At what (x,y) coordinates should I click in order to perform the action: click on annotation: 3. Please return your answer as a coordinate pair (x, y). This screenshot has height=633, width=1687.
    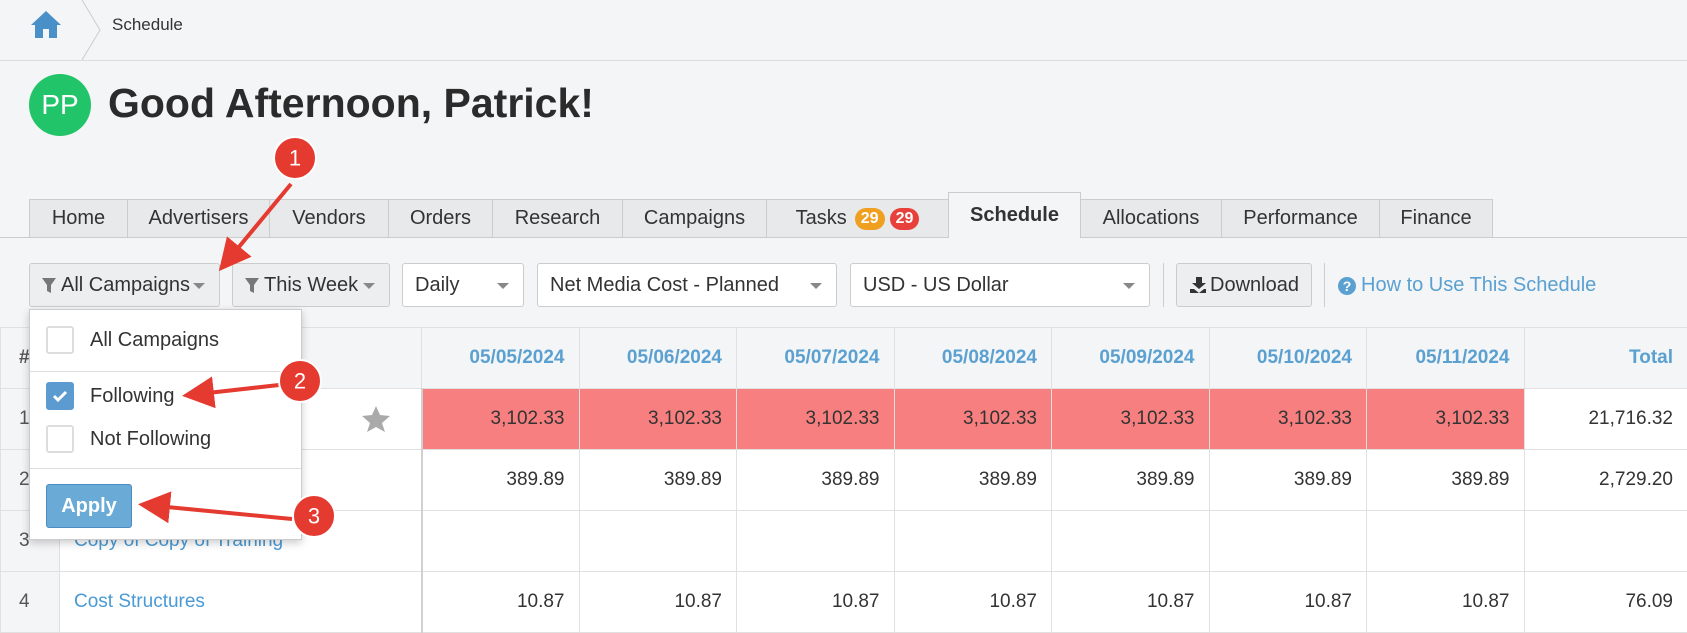
    Looking at the image, I should click on (314, 516).